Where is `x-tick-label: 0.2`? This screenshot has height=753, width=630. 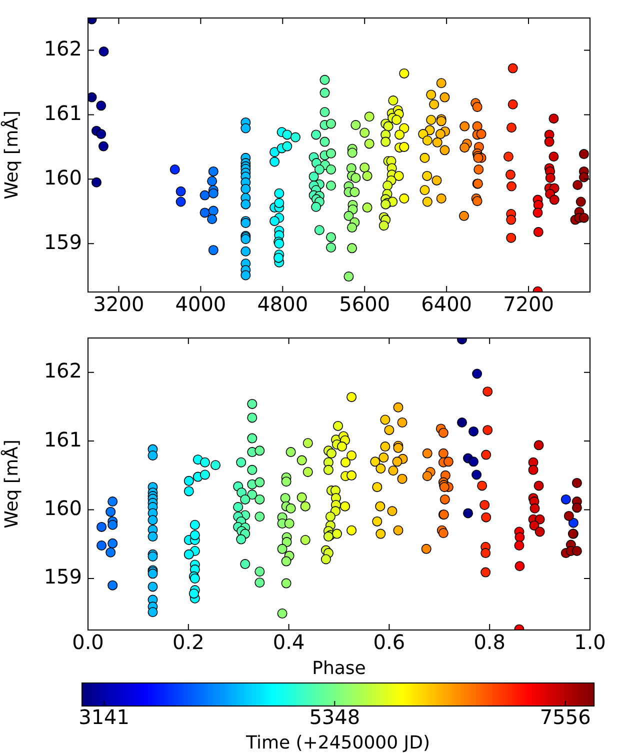
x-tick-label: 0.2 is located at coordinates (188, 642).